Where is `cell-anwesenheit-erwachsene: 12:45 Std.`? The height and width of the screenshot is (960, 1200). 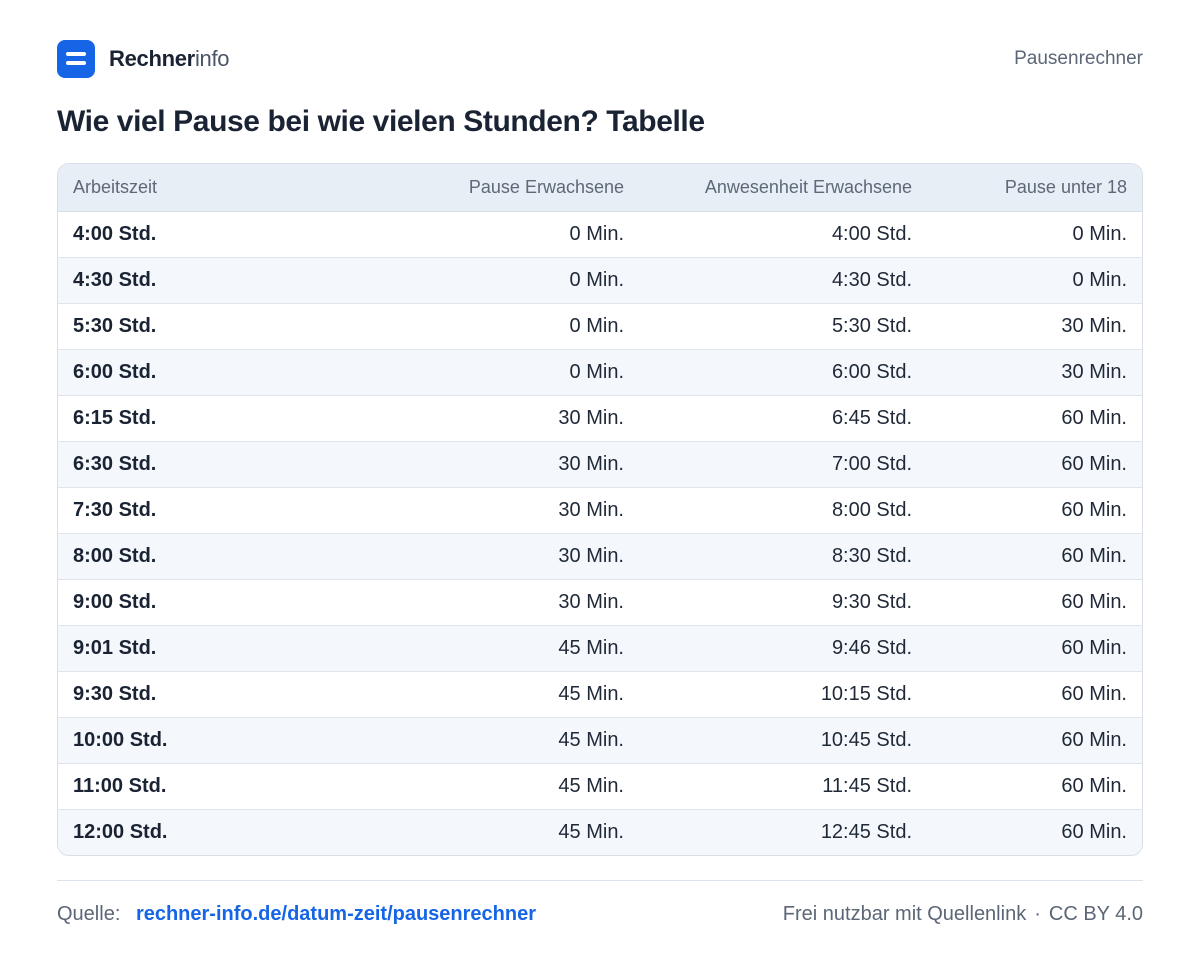
cell-anwesenheit-erwachsene: 12:45 Std. is located at coordinates (783, 831).